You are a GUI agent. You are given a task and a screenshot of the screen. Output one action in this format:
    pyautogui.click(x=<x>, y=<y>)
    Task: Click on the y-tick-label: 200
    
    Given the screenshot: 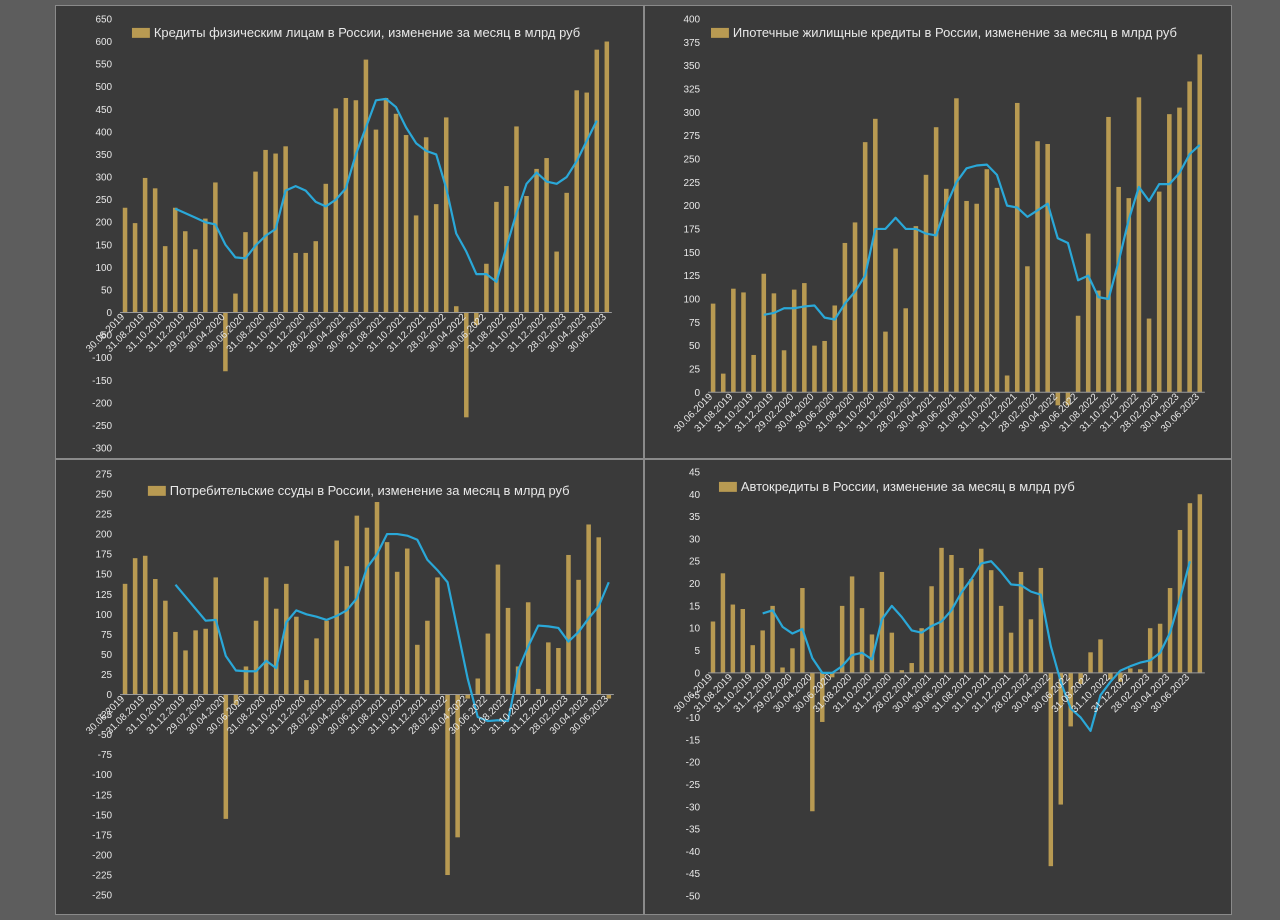 What is the action you would take?
    pyautogui.click(x=691, y=206)
    